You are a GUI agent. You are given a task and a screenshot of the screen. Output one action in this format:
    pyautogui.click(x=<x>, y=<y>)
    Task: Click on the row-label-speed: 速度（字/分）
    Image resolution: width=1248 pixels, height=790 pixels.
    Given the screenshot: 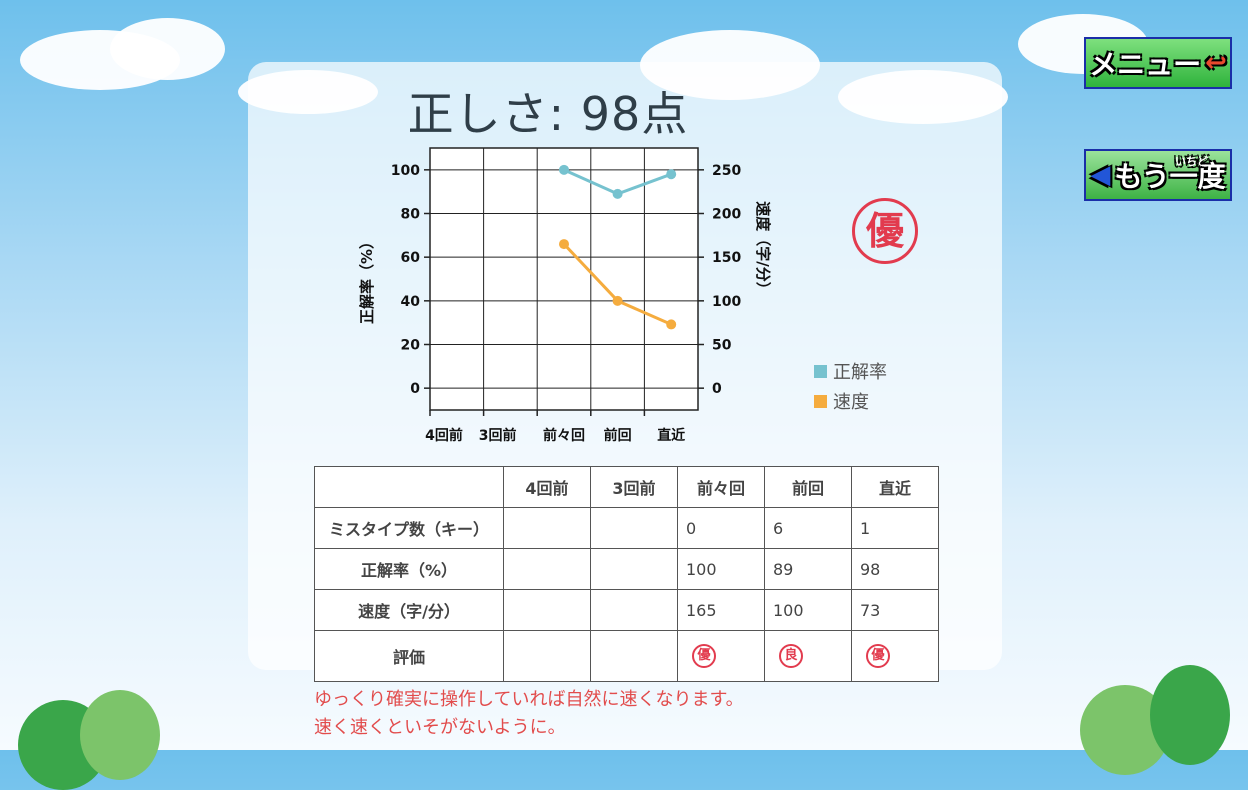 What is the action you would take?
    pyautogui.click(x=409, y=610)
    